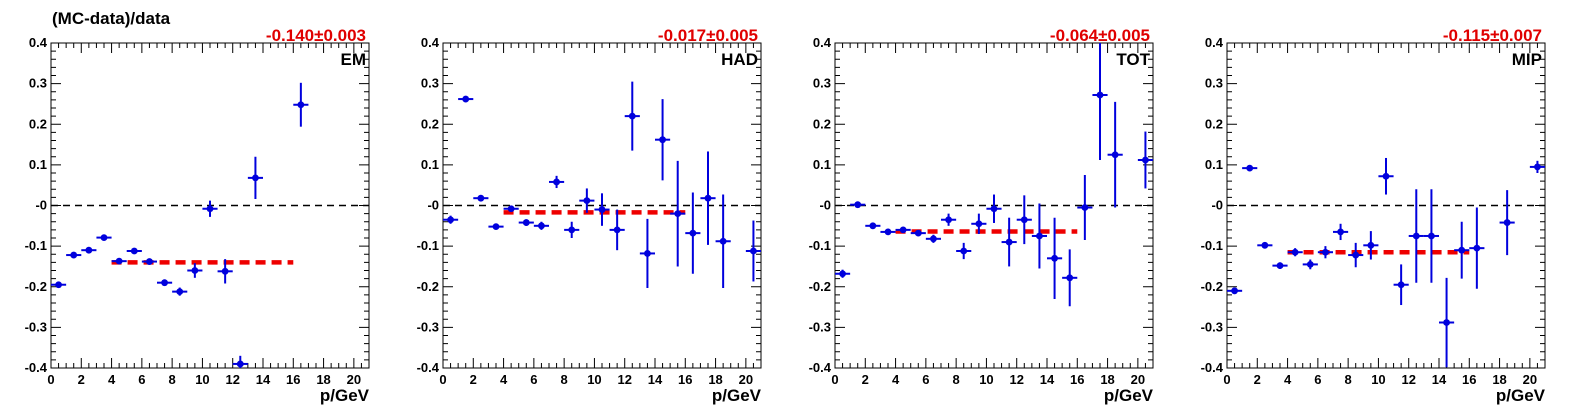 The width and height of the screenshot is (1575, 419). What do you see at coordinates (739, 59) in the screenshot?
I see `panel-label: HAD` at bounding box center [739, 59].